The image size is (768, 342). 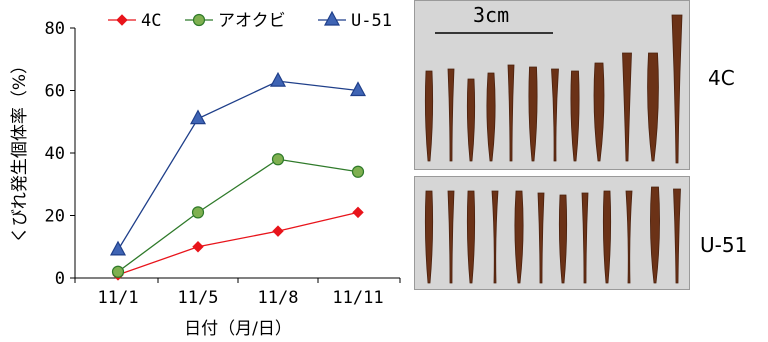 What do you see at coordinates (721, 78) in the screenshot?
I see `photo-label-4c: 4C` at bounding box center [721, 78].